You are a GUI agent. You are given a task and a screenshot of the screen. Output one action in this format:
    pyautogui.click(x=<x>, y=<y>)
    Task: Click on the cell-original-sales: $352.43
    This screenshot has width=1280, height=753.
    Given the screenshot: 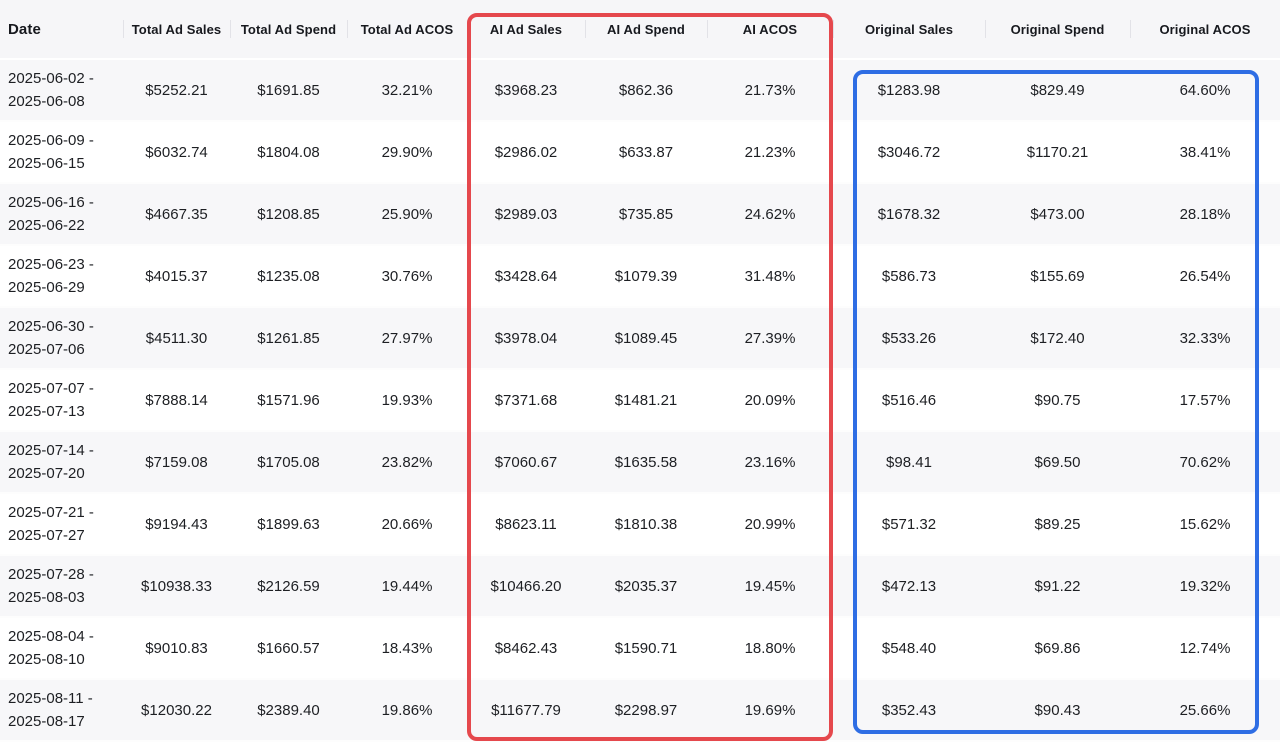 What is the action you would take?
    pyautogui.click(x=909, y=710)
    